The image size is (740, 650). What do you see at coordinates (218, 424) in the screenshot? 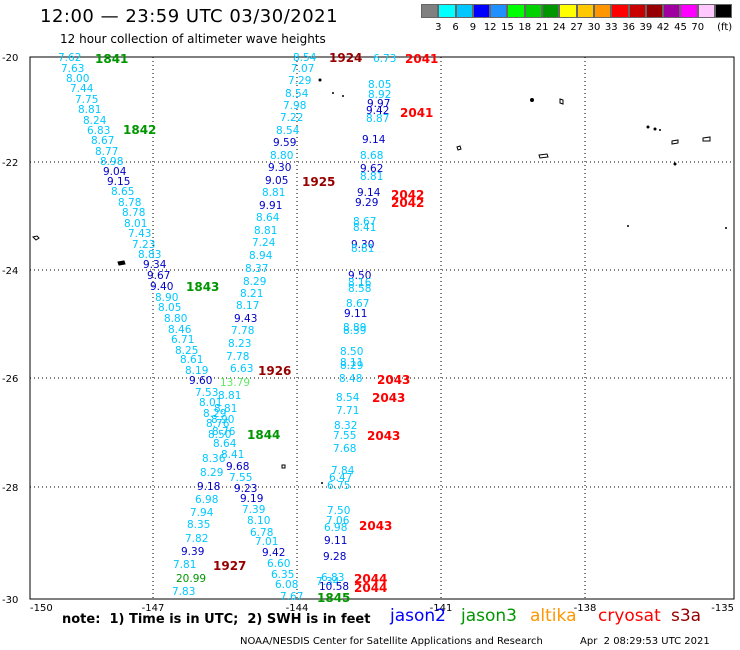
I see `swh-observation: 8.76` at bounding box center [218, 424].